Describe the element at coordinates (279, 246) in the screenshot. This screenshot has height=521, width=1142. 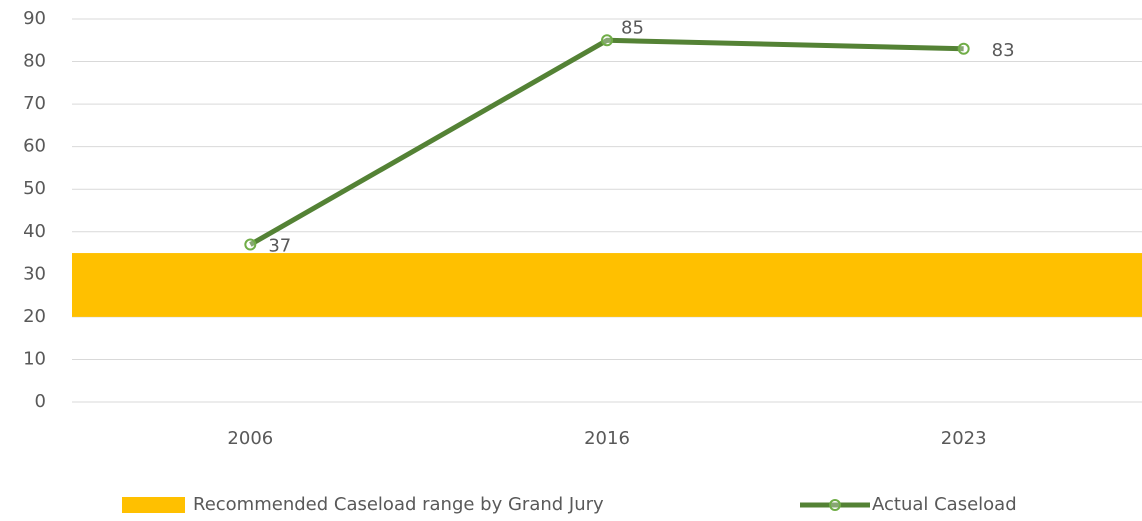
I see `data-label: 37` at that location.